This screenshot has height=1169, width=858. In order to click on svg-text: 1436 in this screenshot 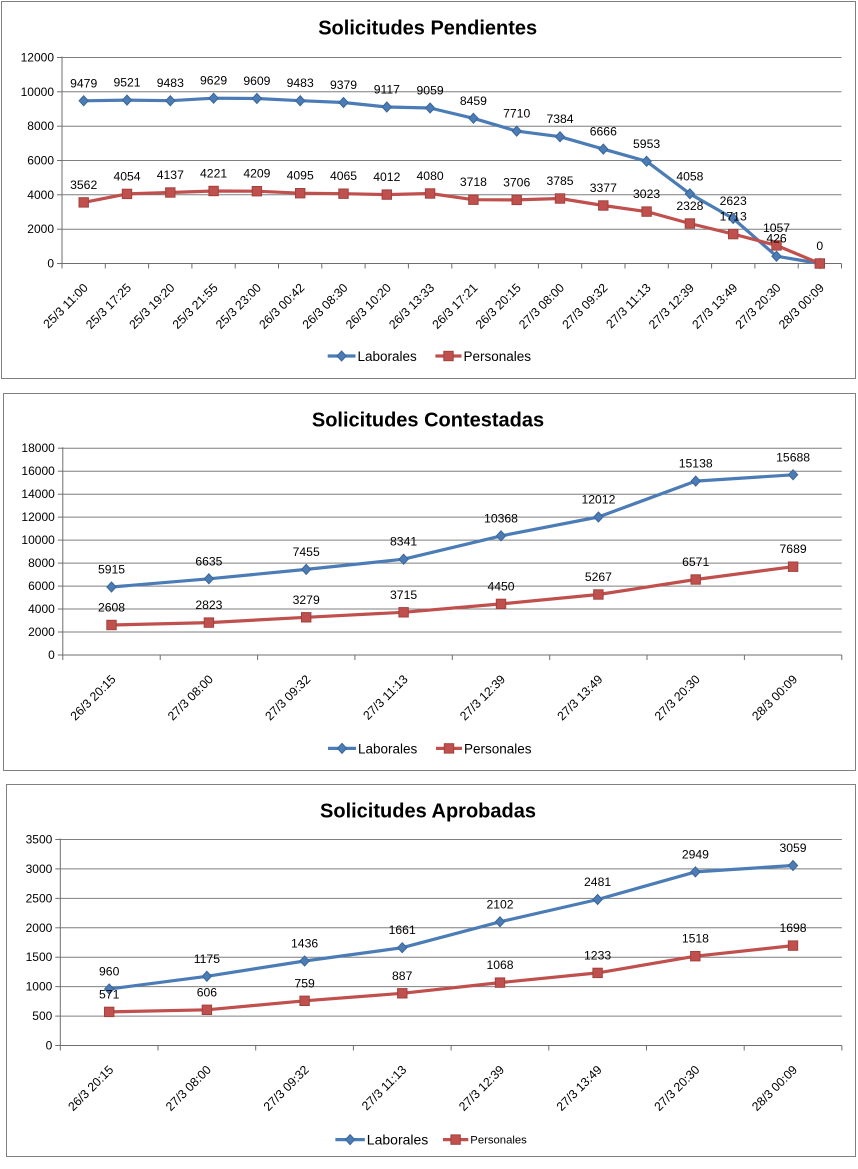, I will do `click(304, 944)`.